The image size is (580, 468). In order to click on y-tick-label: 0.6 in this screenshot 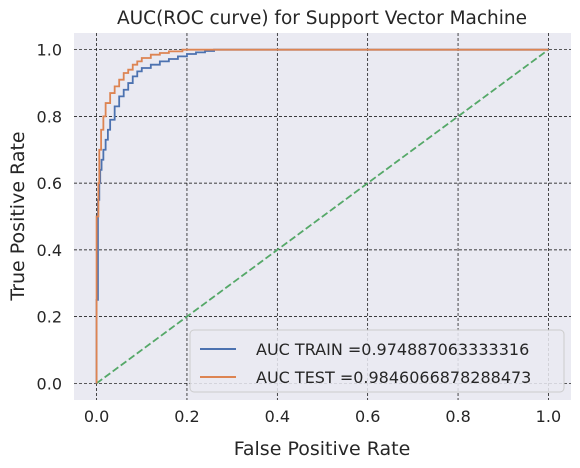, I will do `click(49, 183)`.